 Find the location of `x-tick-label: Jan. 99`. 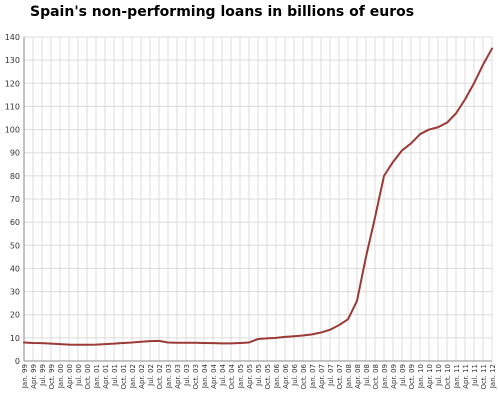

x-tick-label: Jan. 99 is located at coordinates (25, 376).